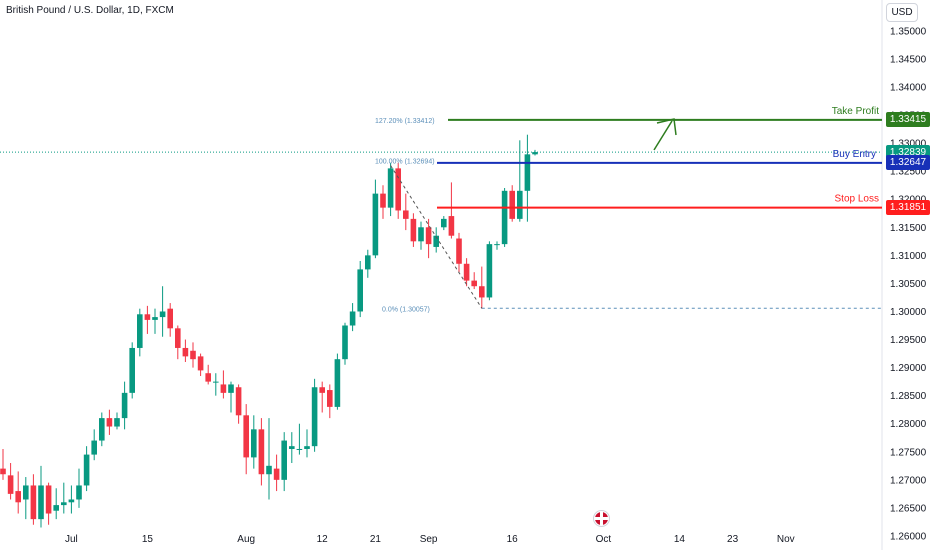 The width and height of the screenshot is (932, 550). Describe the element at coordinates (908, 31) in the screenshot. I see `y-tick-label: 1.35000` at that location.